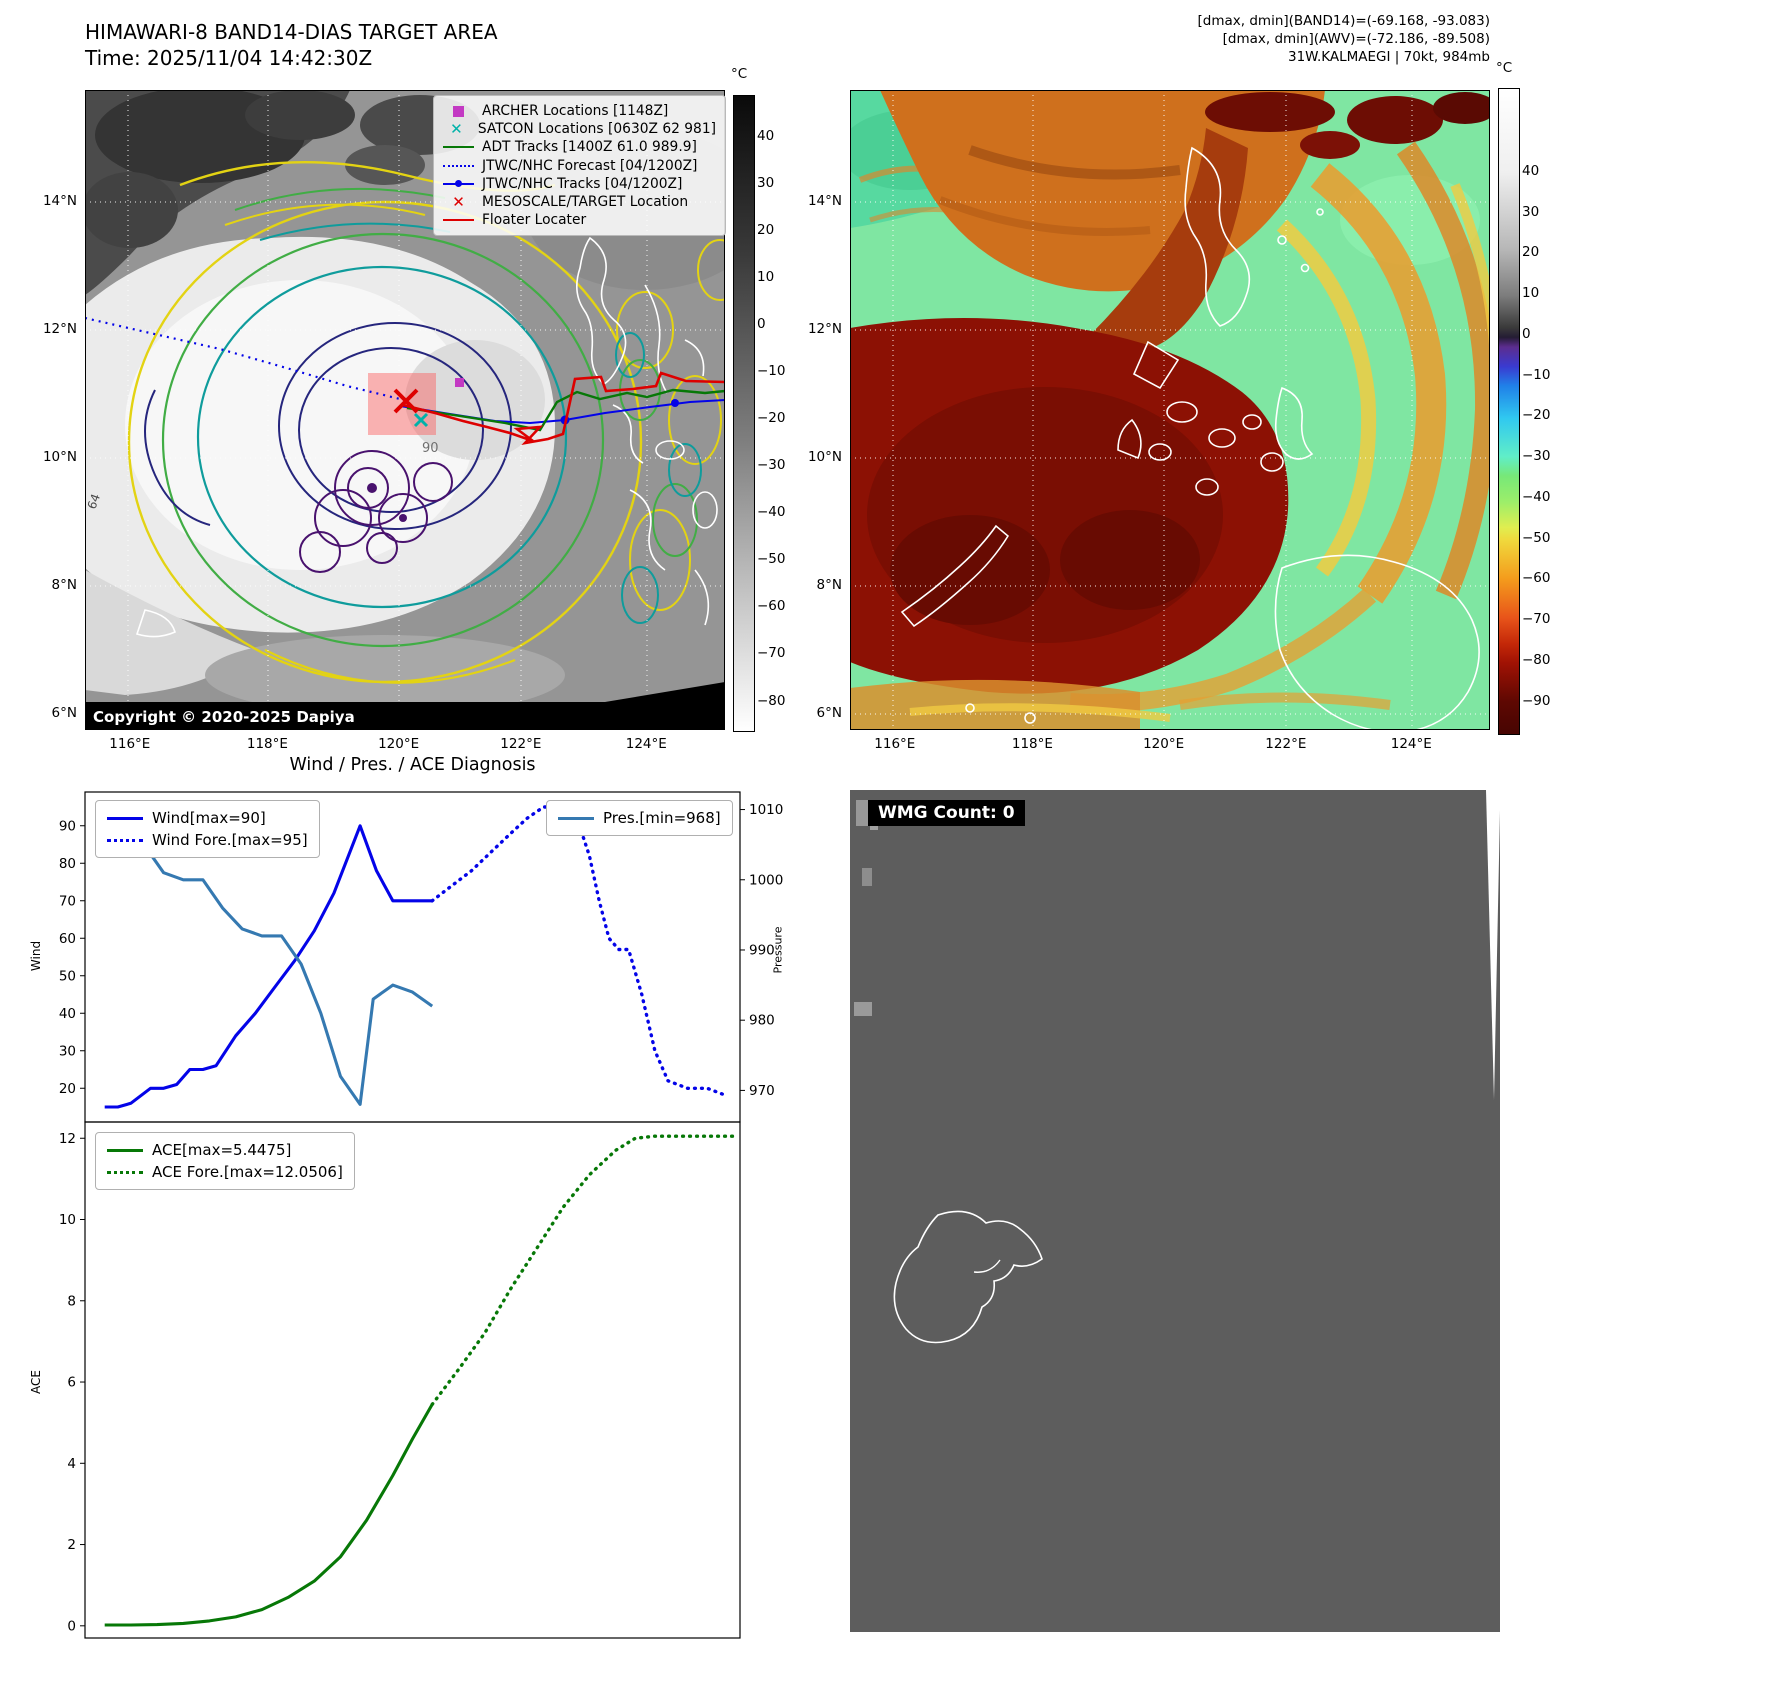 This screenshot has width=1788, height=1690. I want to click on map-legend-item: ✕ SATCON Locations [0630Z 62 981], so click(579, 129).